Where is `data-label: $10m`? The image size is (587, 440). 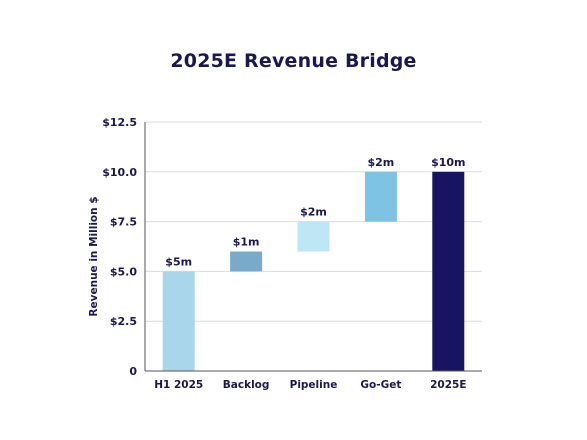
data-label: $10m is located at coordinates (448, 162).